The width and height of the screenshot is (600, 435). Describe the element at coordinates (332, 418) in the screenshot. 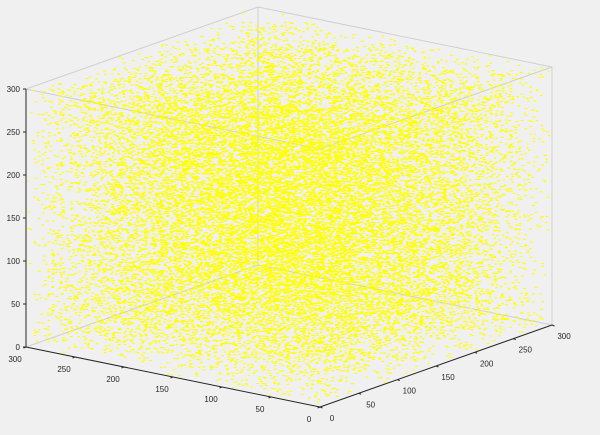

I see `x-axis-tick-label: 0` at that location.